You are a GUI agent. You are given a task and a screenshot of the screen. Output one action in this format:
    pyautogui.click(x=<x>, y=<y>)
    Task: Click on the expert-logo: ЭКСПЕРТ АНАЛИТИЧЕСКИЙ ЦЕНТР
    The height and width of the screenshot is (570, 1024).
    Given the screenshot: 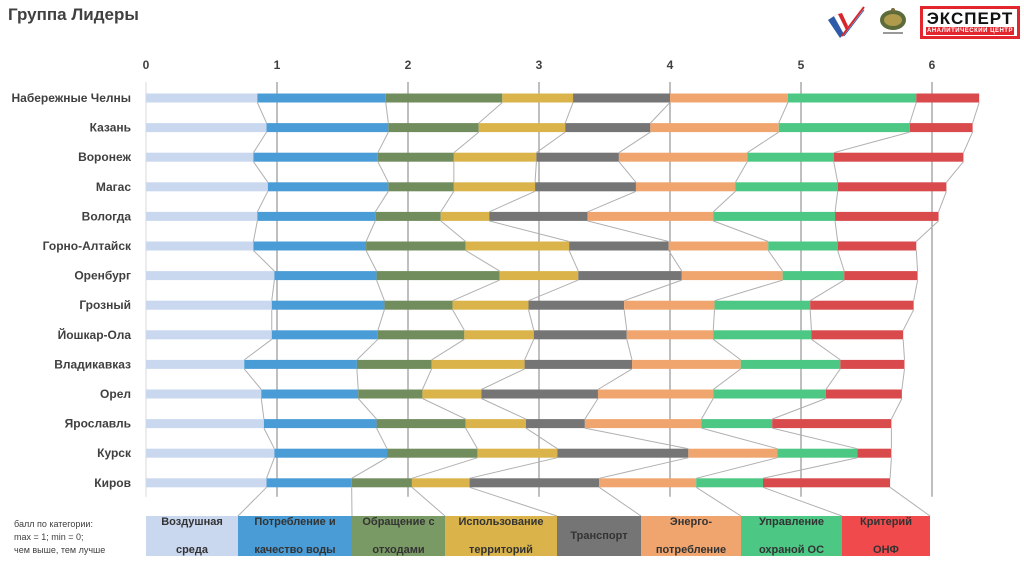 What is the action you would take?
    pyautogui.click(x=970, y=22)
    